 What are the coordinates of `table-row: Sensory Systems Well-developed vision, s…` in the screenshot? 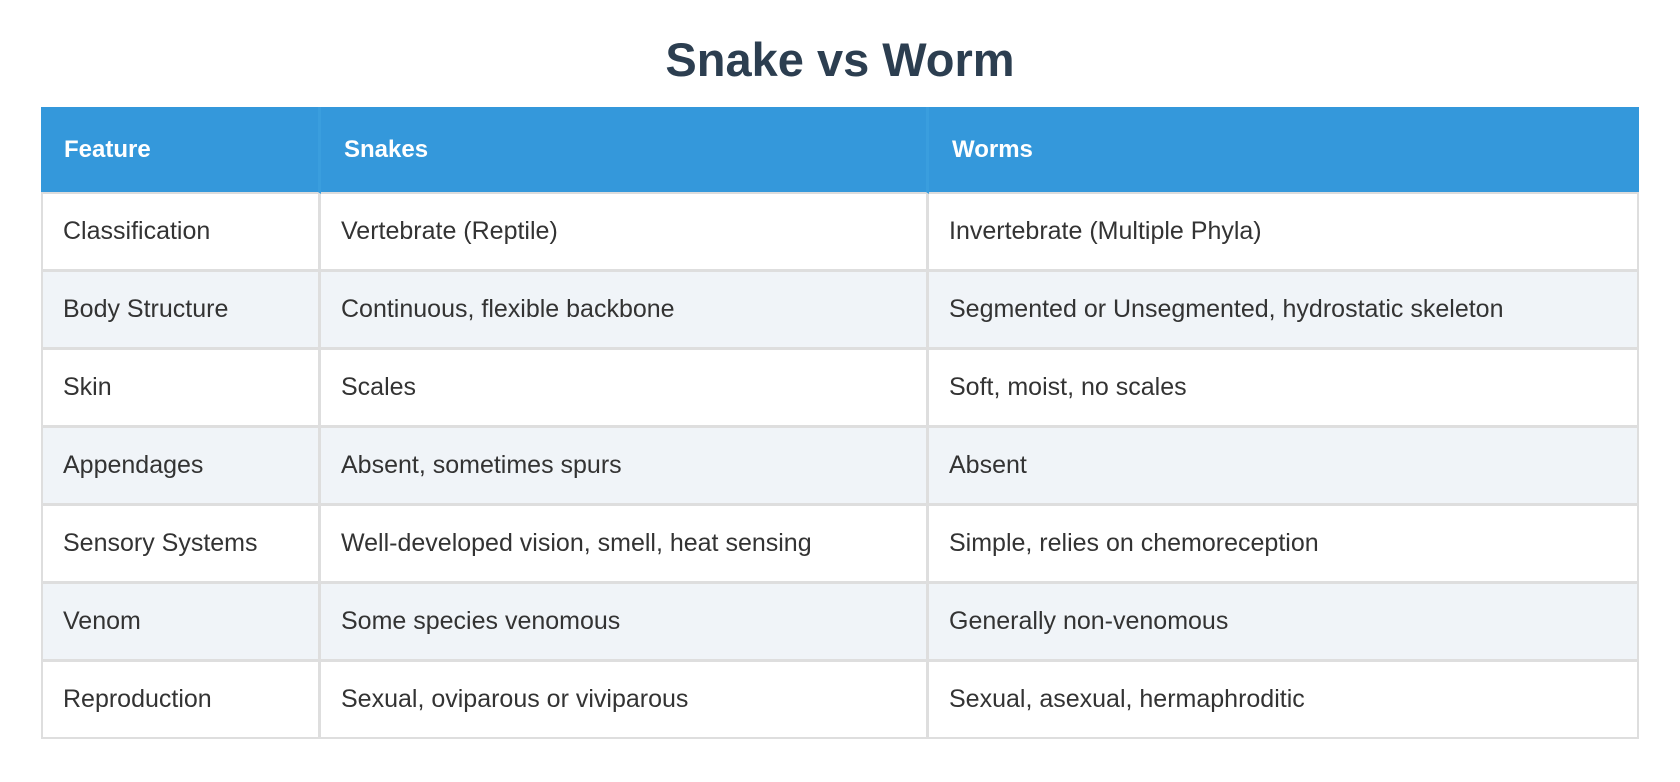 It's located at (840, 545).